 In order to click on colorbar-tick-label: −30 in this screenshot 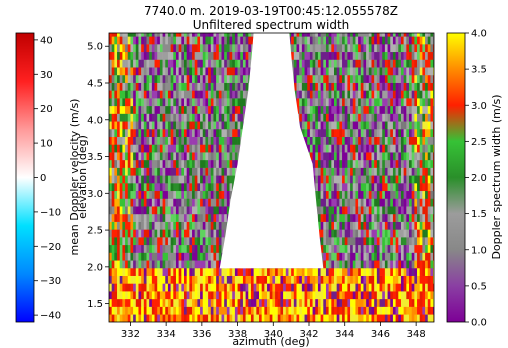, I will do `click(50, 281)`.